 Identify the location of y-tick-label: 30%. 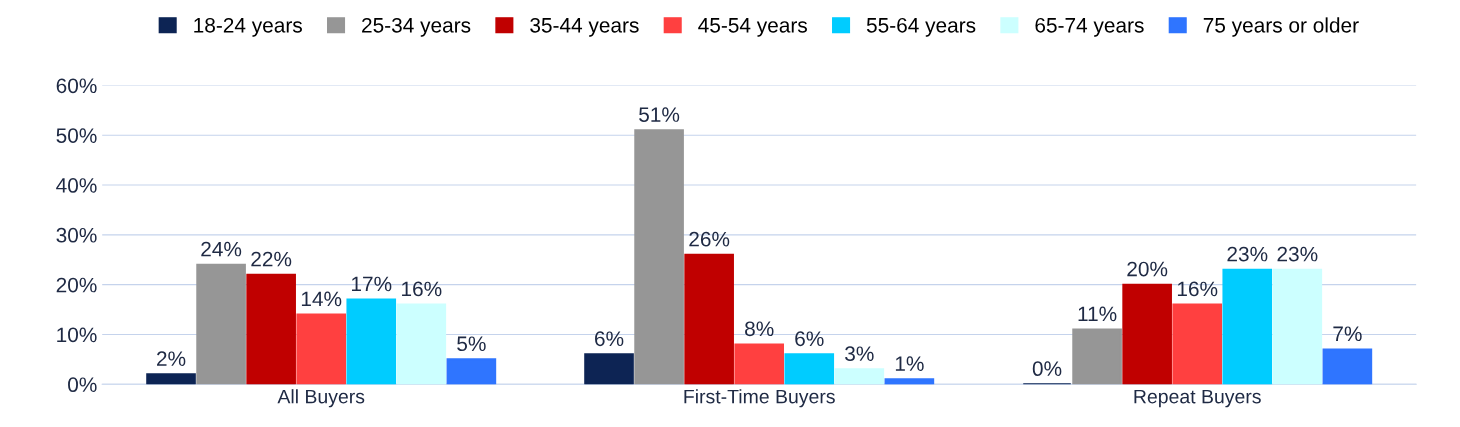
(76, 235).